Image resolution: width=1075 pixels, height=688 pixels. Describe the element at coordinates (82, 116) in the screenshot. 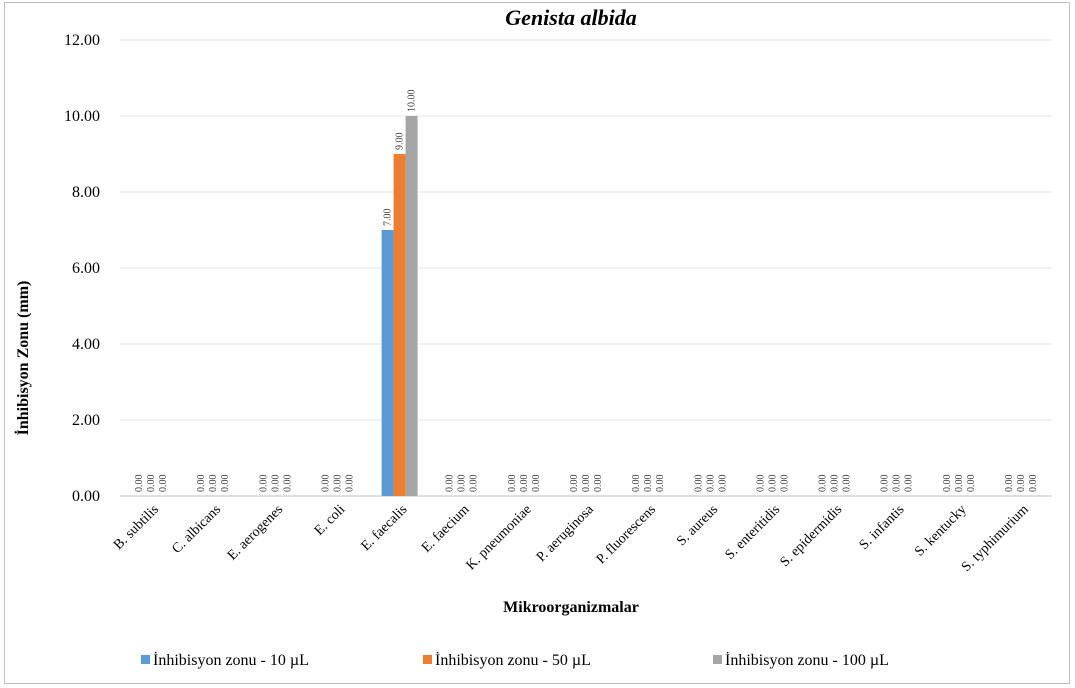

I see `y-tick-label: 10.00` at that location.